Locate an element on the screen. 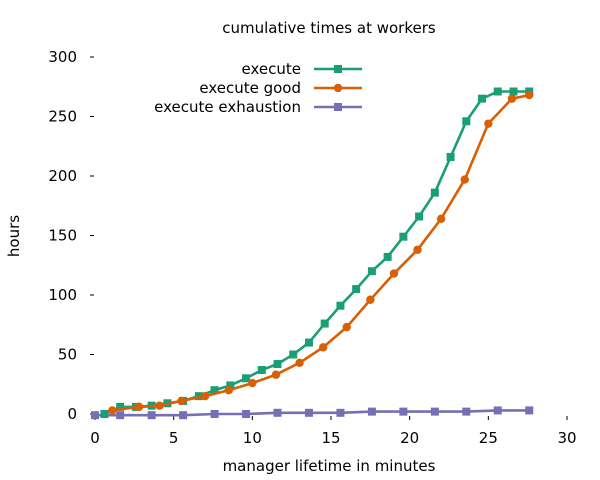 This screenshot has height=480, width=600. y-tick-label: 0 is located at coordinates (72, 414).